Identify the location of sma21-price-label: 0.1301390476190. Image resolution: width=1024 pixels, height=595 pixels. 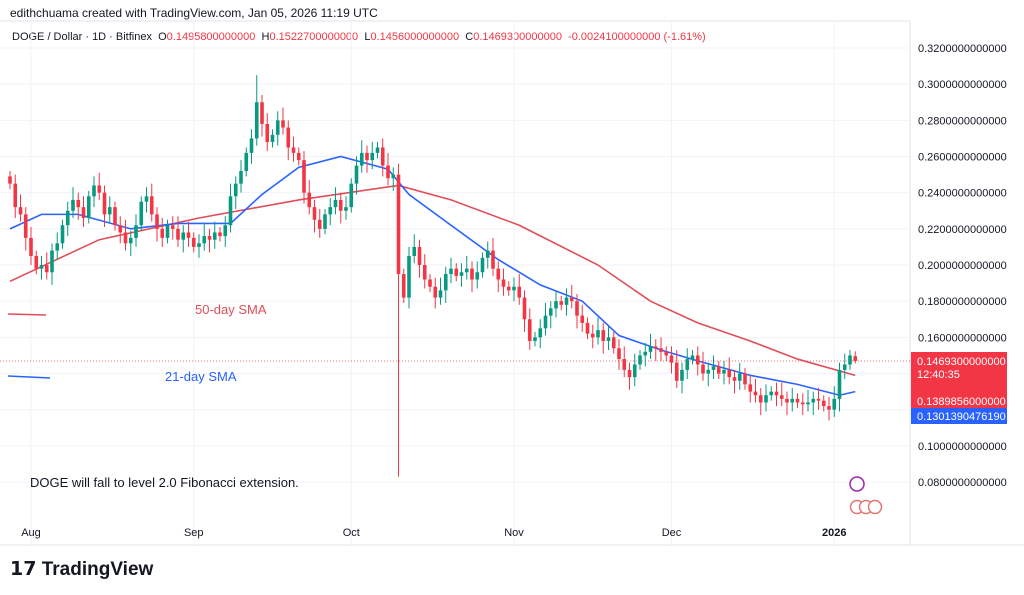
(961, 417).